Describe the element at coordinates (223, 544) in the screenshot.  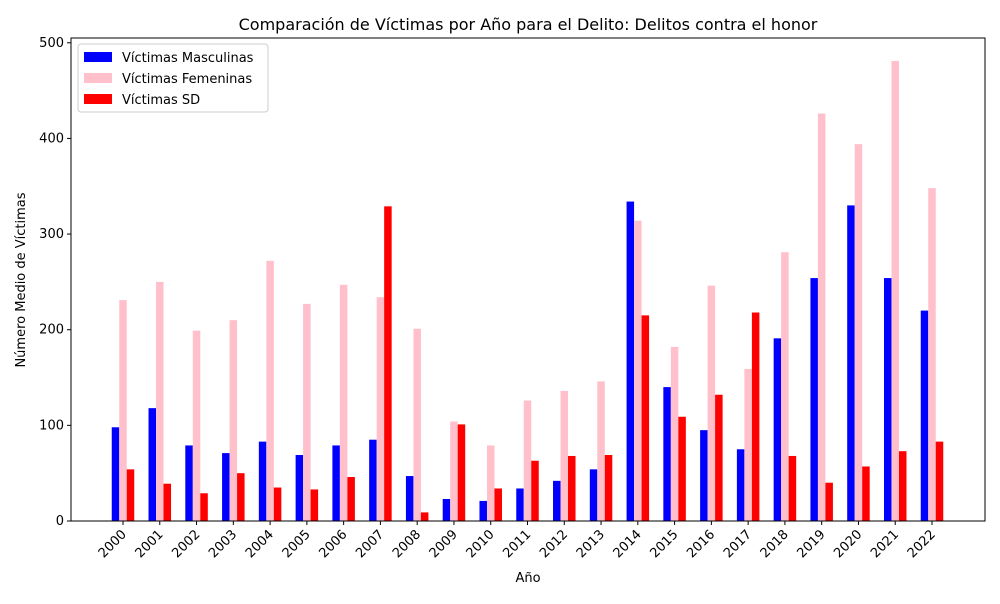
I see `x-tick-label: 2003` at that location.